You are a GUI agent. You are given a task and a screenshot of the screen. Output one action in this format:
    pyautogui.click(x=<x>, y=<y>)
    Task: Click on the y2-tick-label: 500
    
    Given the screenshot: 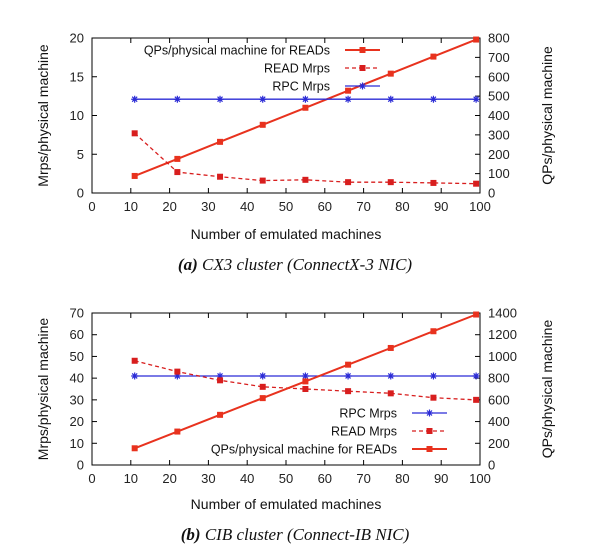 What is the action you would take?
    pyautogui.click(x=499, y=96)
    